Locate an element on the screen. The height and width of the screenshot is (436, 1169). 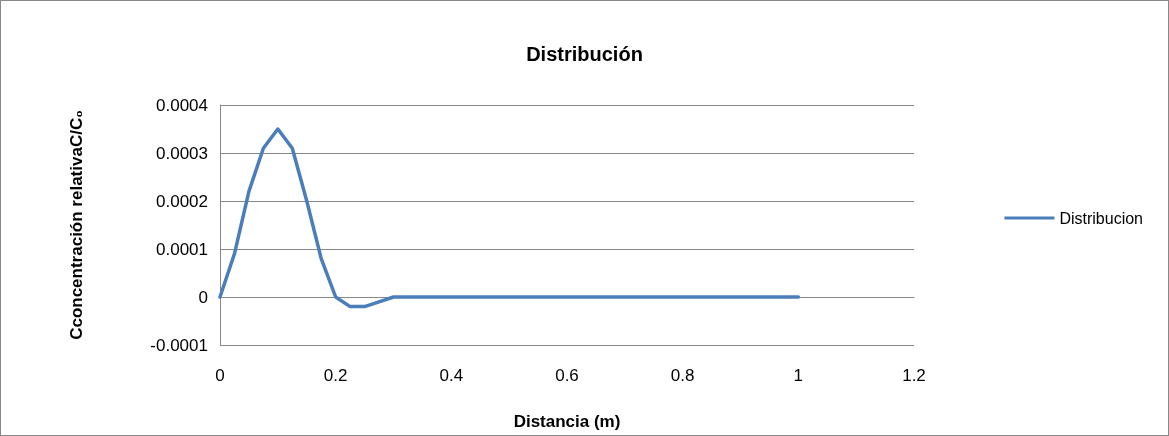
x-tick-label: 0.8 is located at coordinates (682, 375).